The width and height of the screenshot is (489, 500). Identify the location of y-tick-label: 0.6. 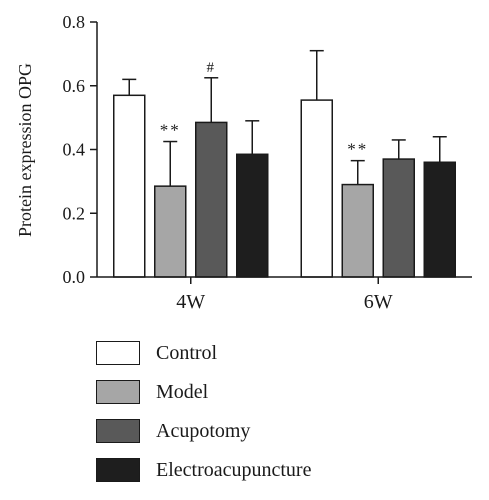
(74, 86).